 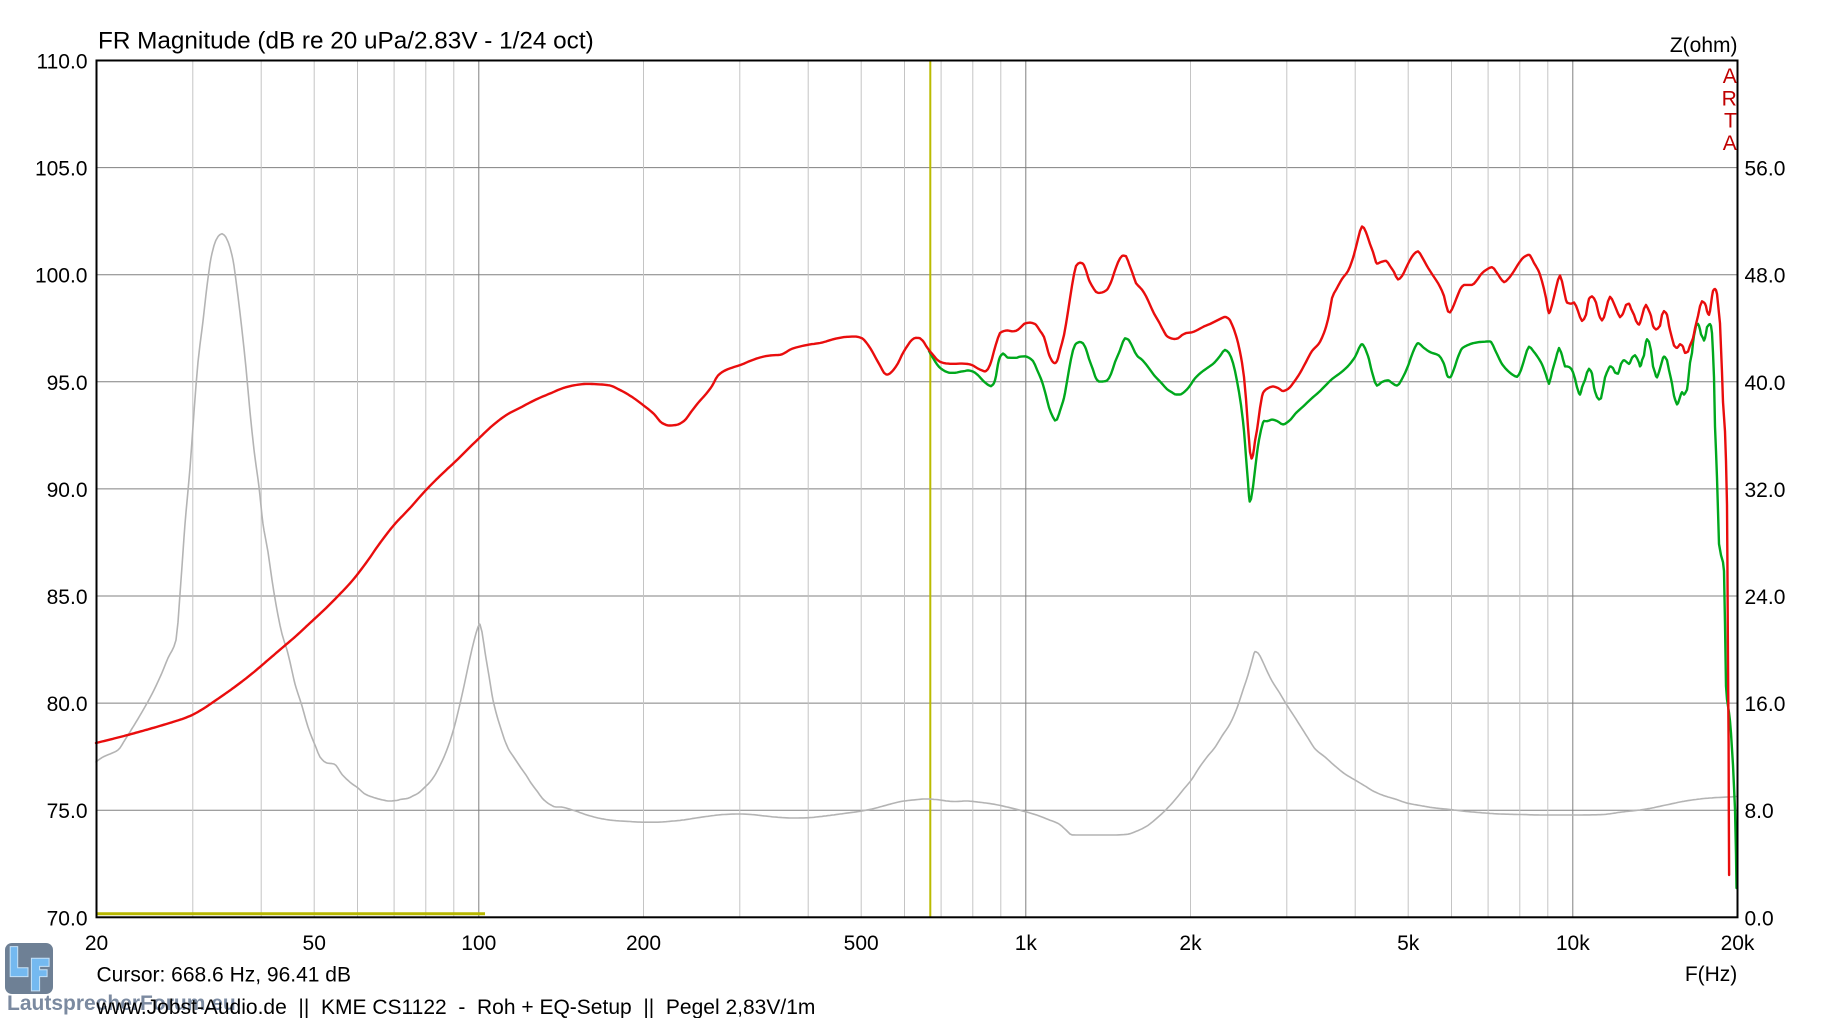 I want to click on svg-text: 200, so click(x=643, y=943).